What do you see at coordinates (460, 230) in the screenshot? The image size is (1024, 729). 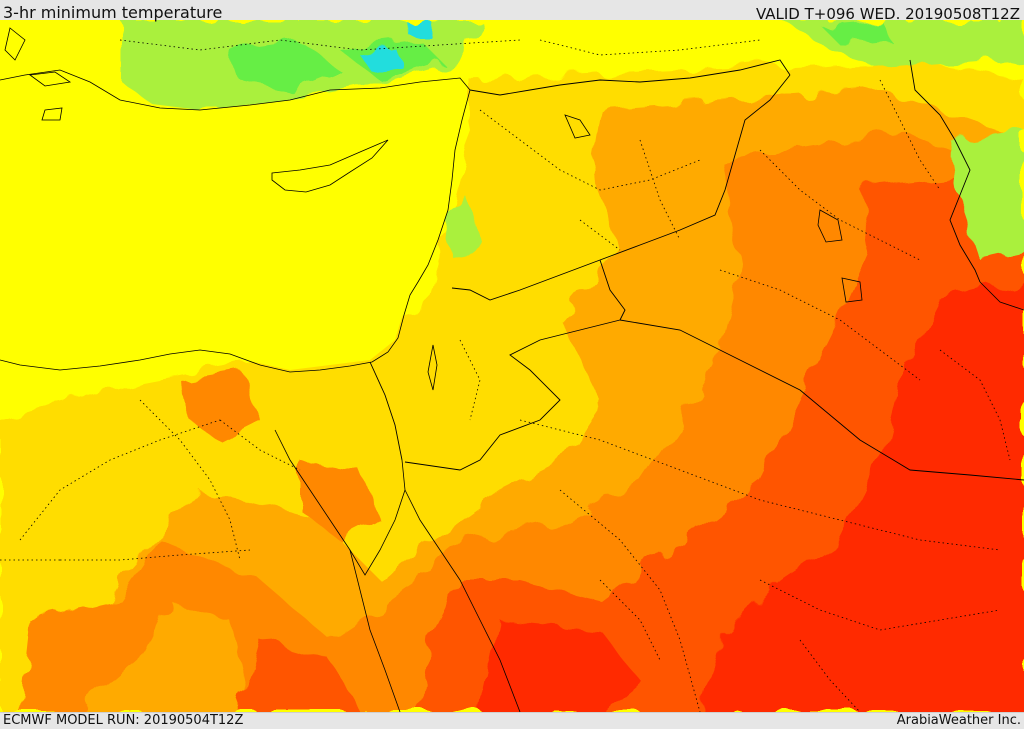 I see `zone-light-green-lebanon` at bounding box center [460, 230].